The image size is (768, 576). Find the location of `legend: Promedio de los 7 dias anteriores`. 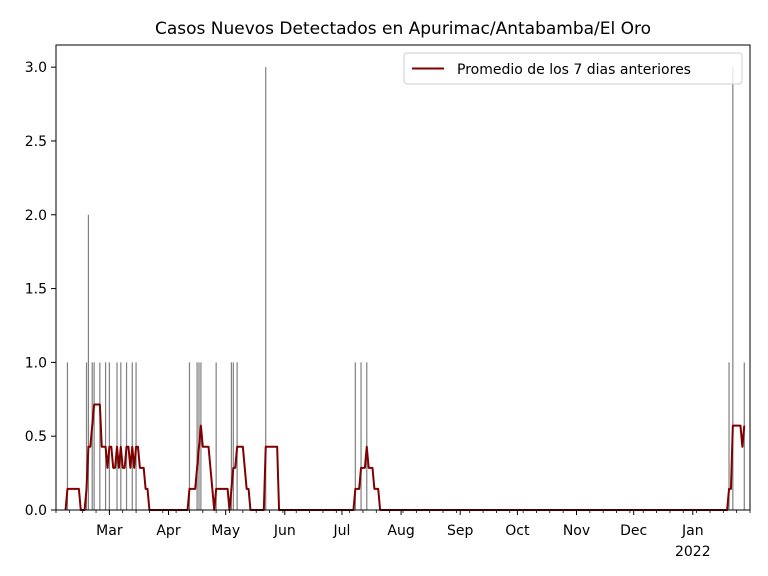

legend: Promedio de los 7 dias anteriores is located at coordinates (573, 68).